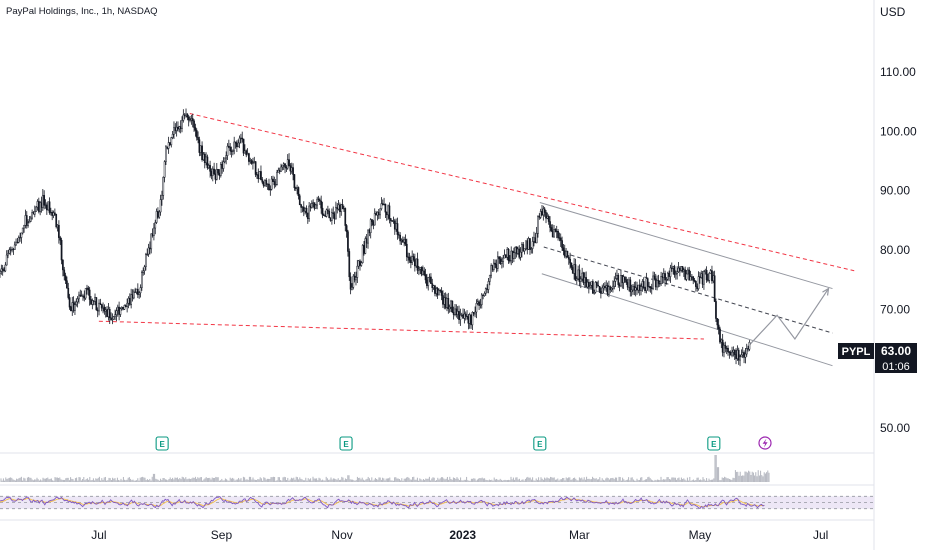 This screenshot has height=550, width=932. What do you see at coordinates (895, 309) in the screenshot?
I see `price-tick-label: 70.00` at bounding box center [895, 309].